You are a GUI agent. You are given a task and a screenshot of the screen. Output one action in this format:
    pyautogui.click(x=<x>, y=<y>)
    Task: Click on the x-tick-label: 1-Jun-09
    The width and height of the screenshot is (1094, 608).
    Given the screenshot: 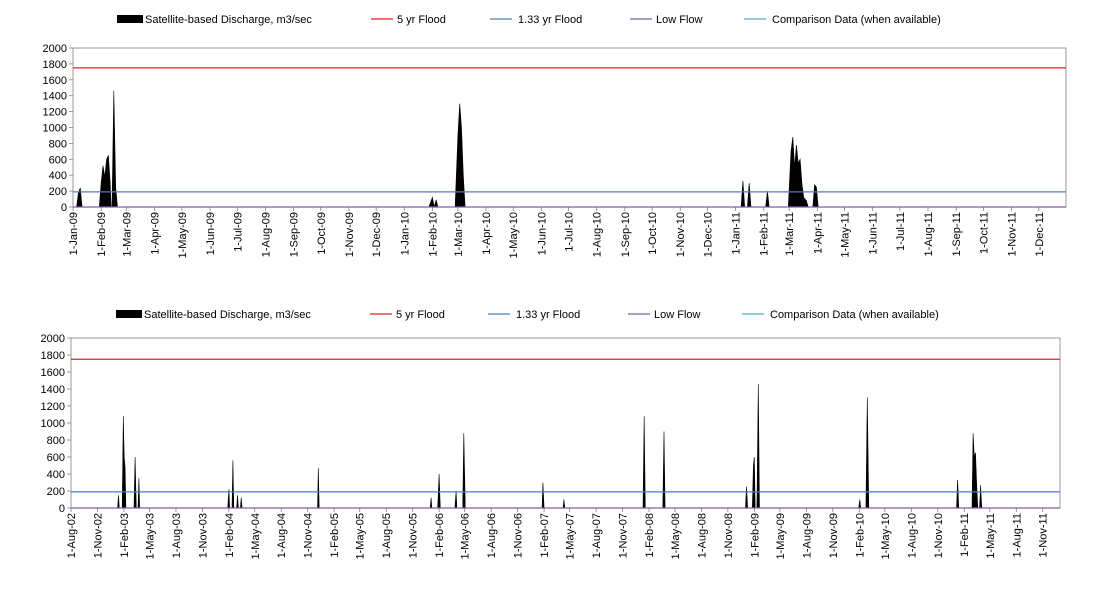 What is the action you would take?
    pyautogui.click(x=211, y=233)
    